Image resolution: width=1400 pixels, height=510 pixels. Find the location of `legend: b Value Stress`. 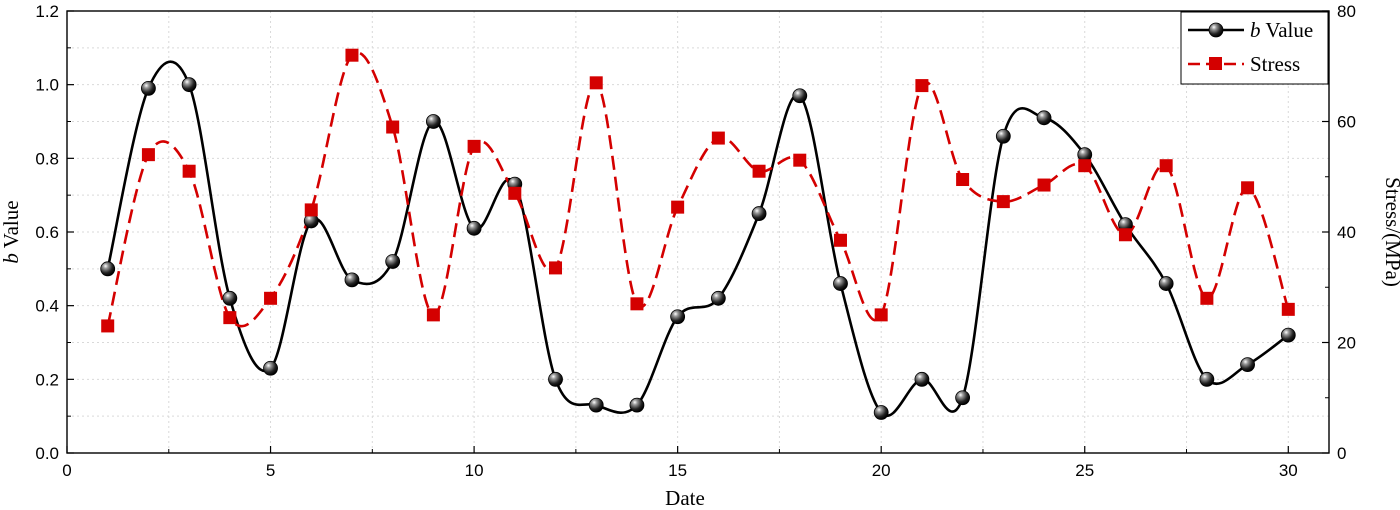

legend: b Value Stress is located at coordinates (1254, 48).